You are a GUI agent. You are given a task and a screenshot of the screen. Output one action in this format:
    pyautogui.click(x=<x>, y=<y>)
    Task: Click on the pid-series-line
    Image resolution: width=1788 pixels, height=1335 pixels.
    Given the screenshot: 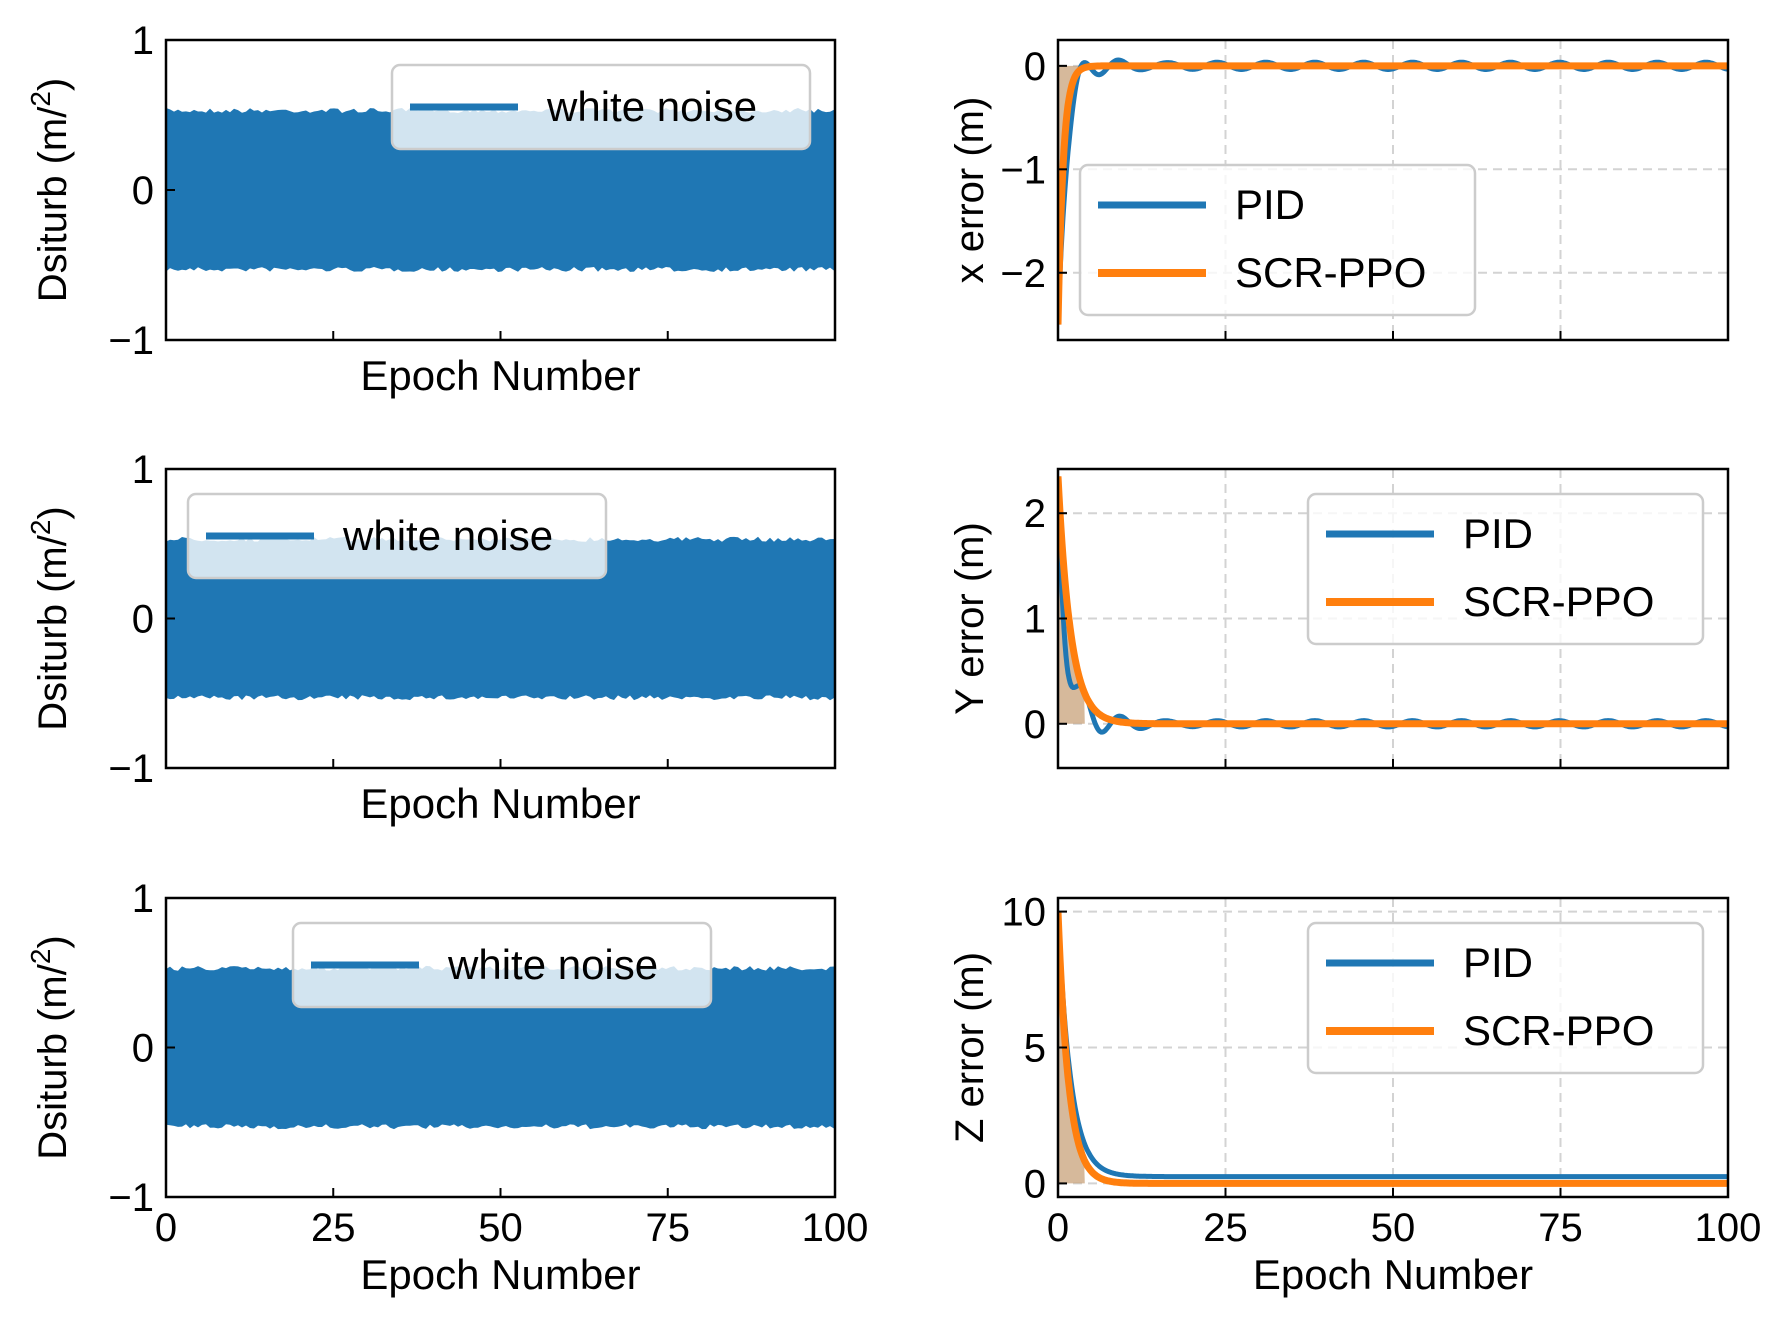 What is the action you would take?
    pyautogui.click(x=1393, y=1045)
    